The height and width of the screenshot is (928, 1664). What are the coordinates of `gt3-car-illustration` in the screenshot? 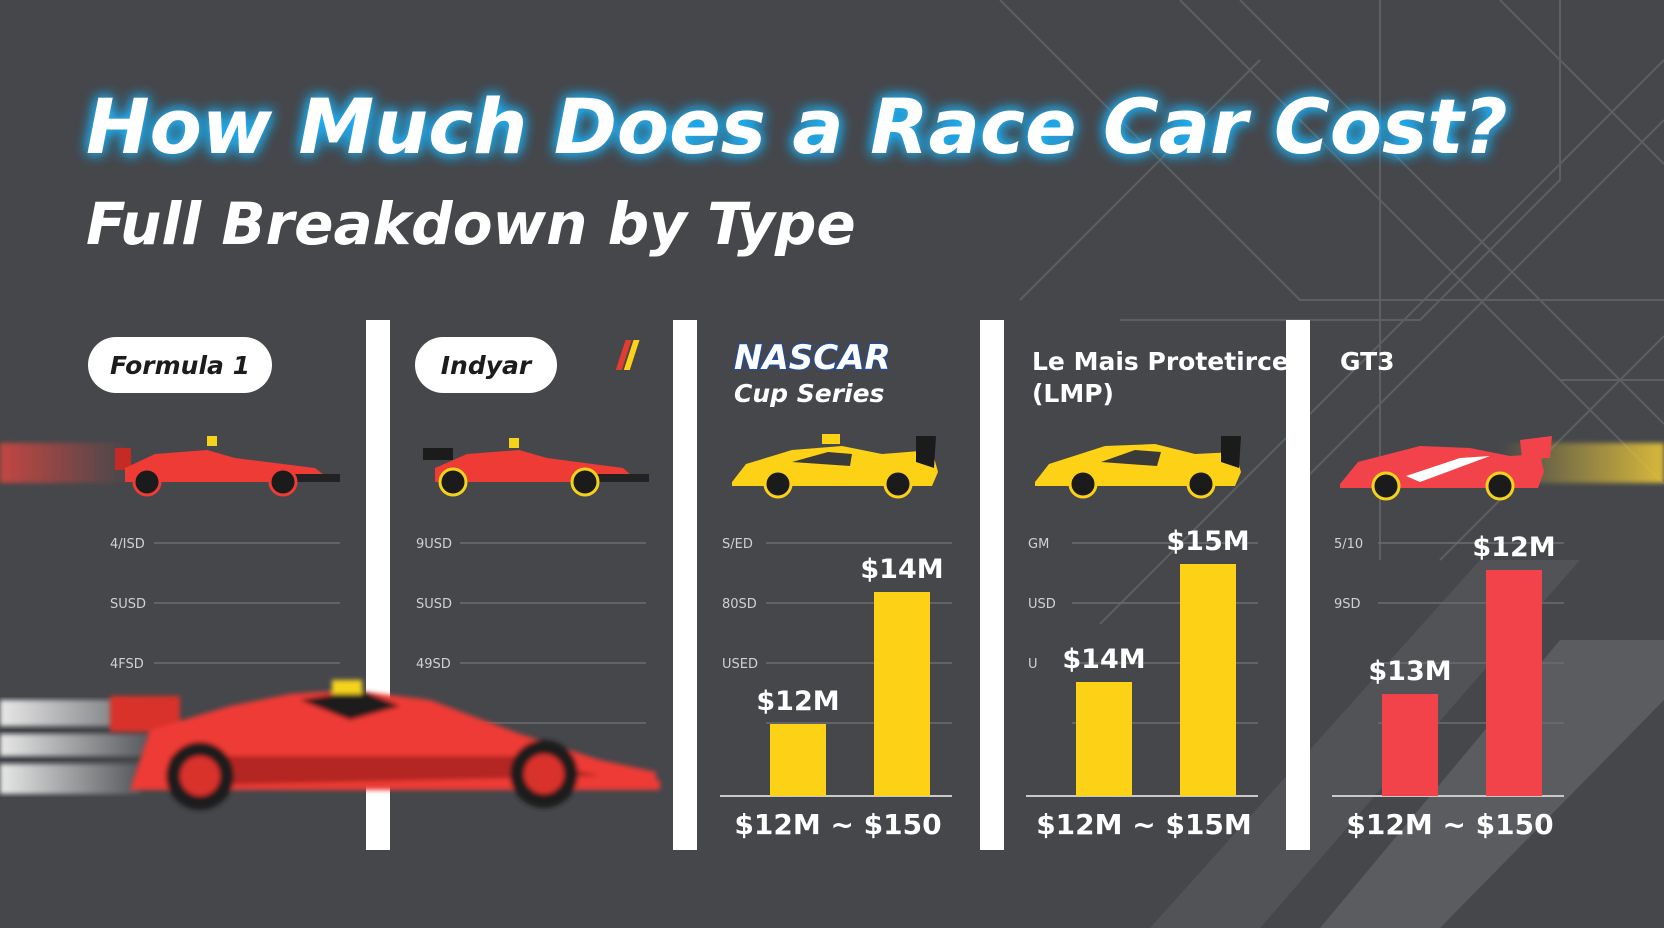 It's located at (1446, 468).